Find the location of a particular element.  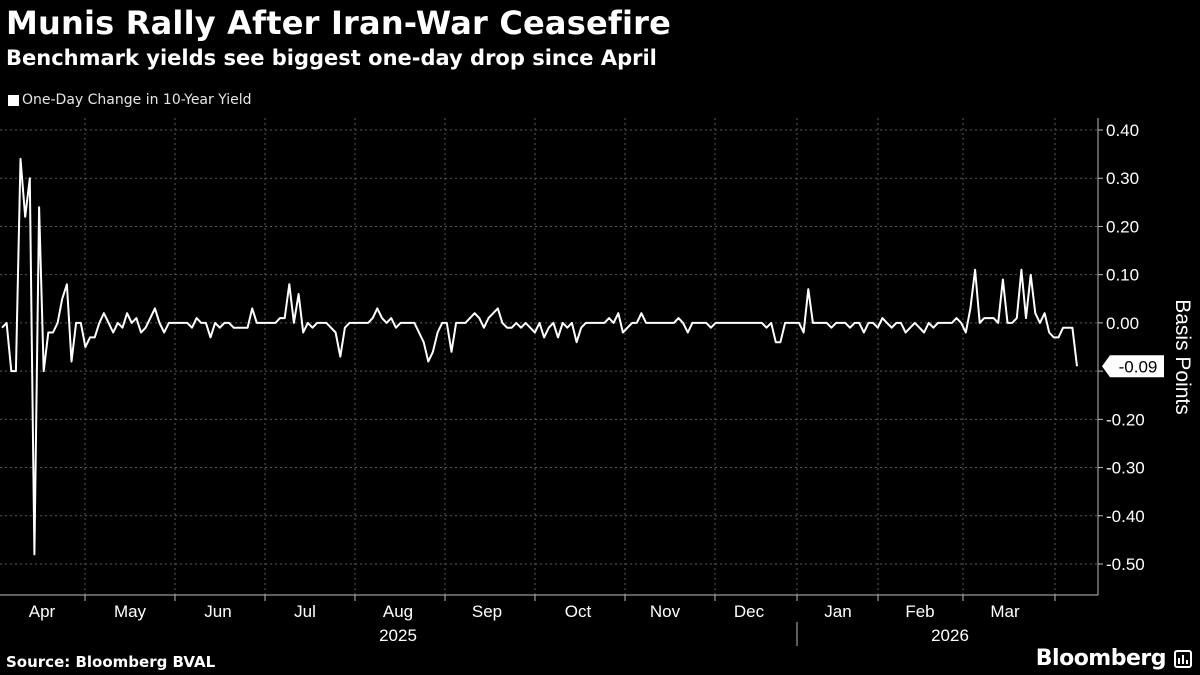

y-tick-label: -0.50 is located at coordinates (1125, 564).